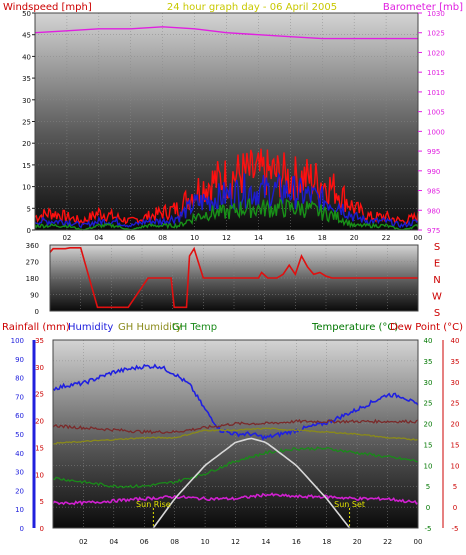 The image size is (466, 555). I want to click on rainfall-tick-label: 25, so click(39, 395).